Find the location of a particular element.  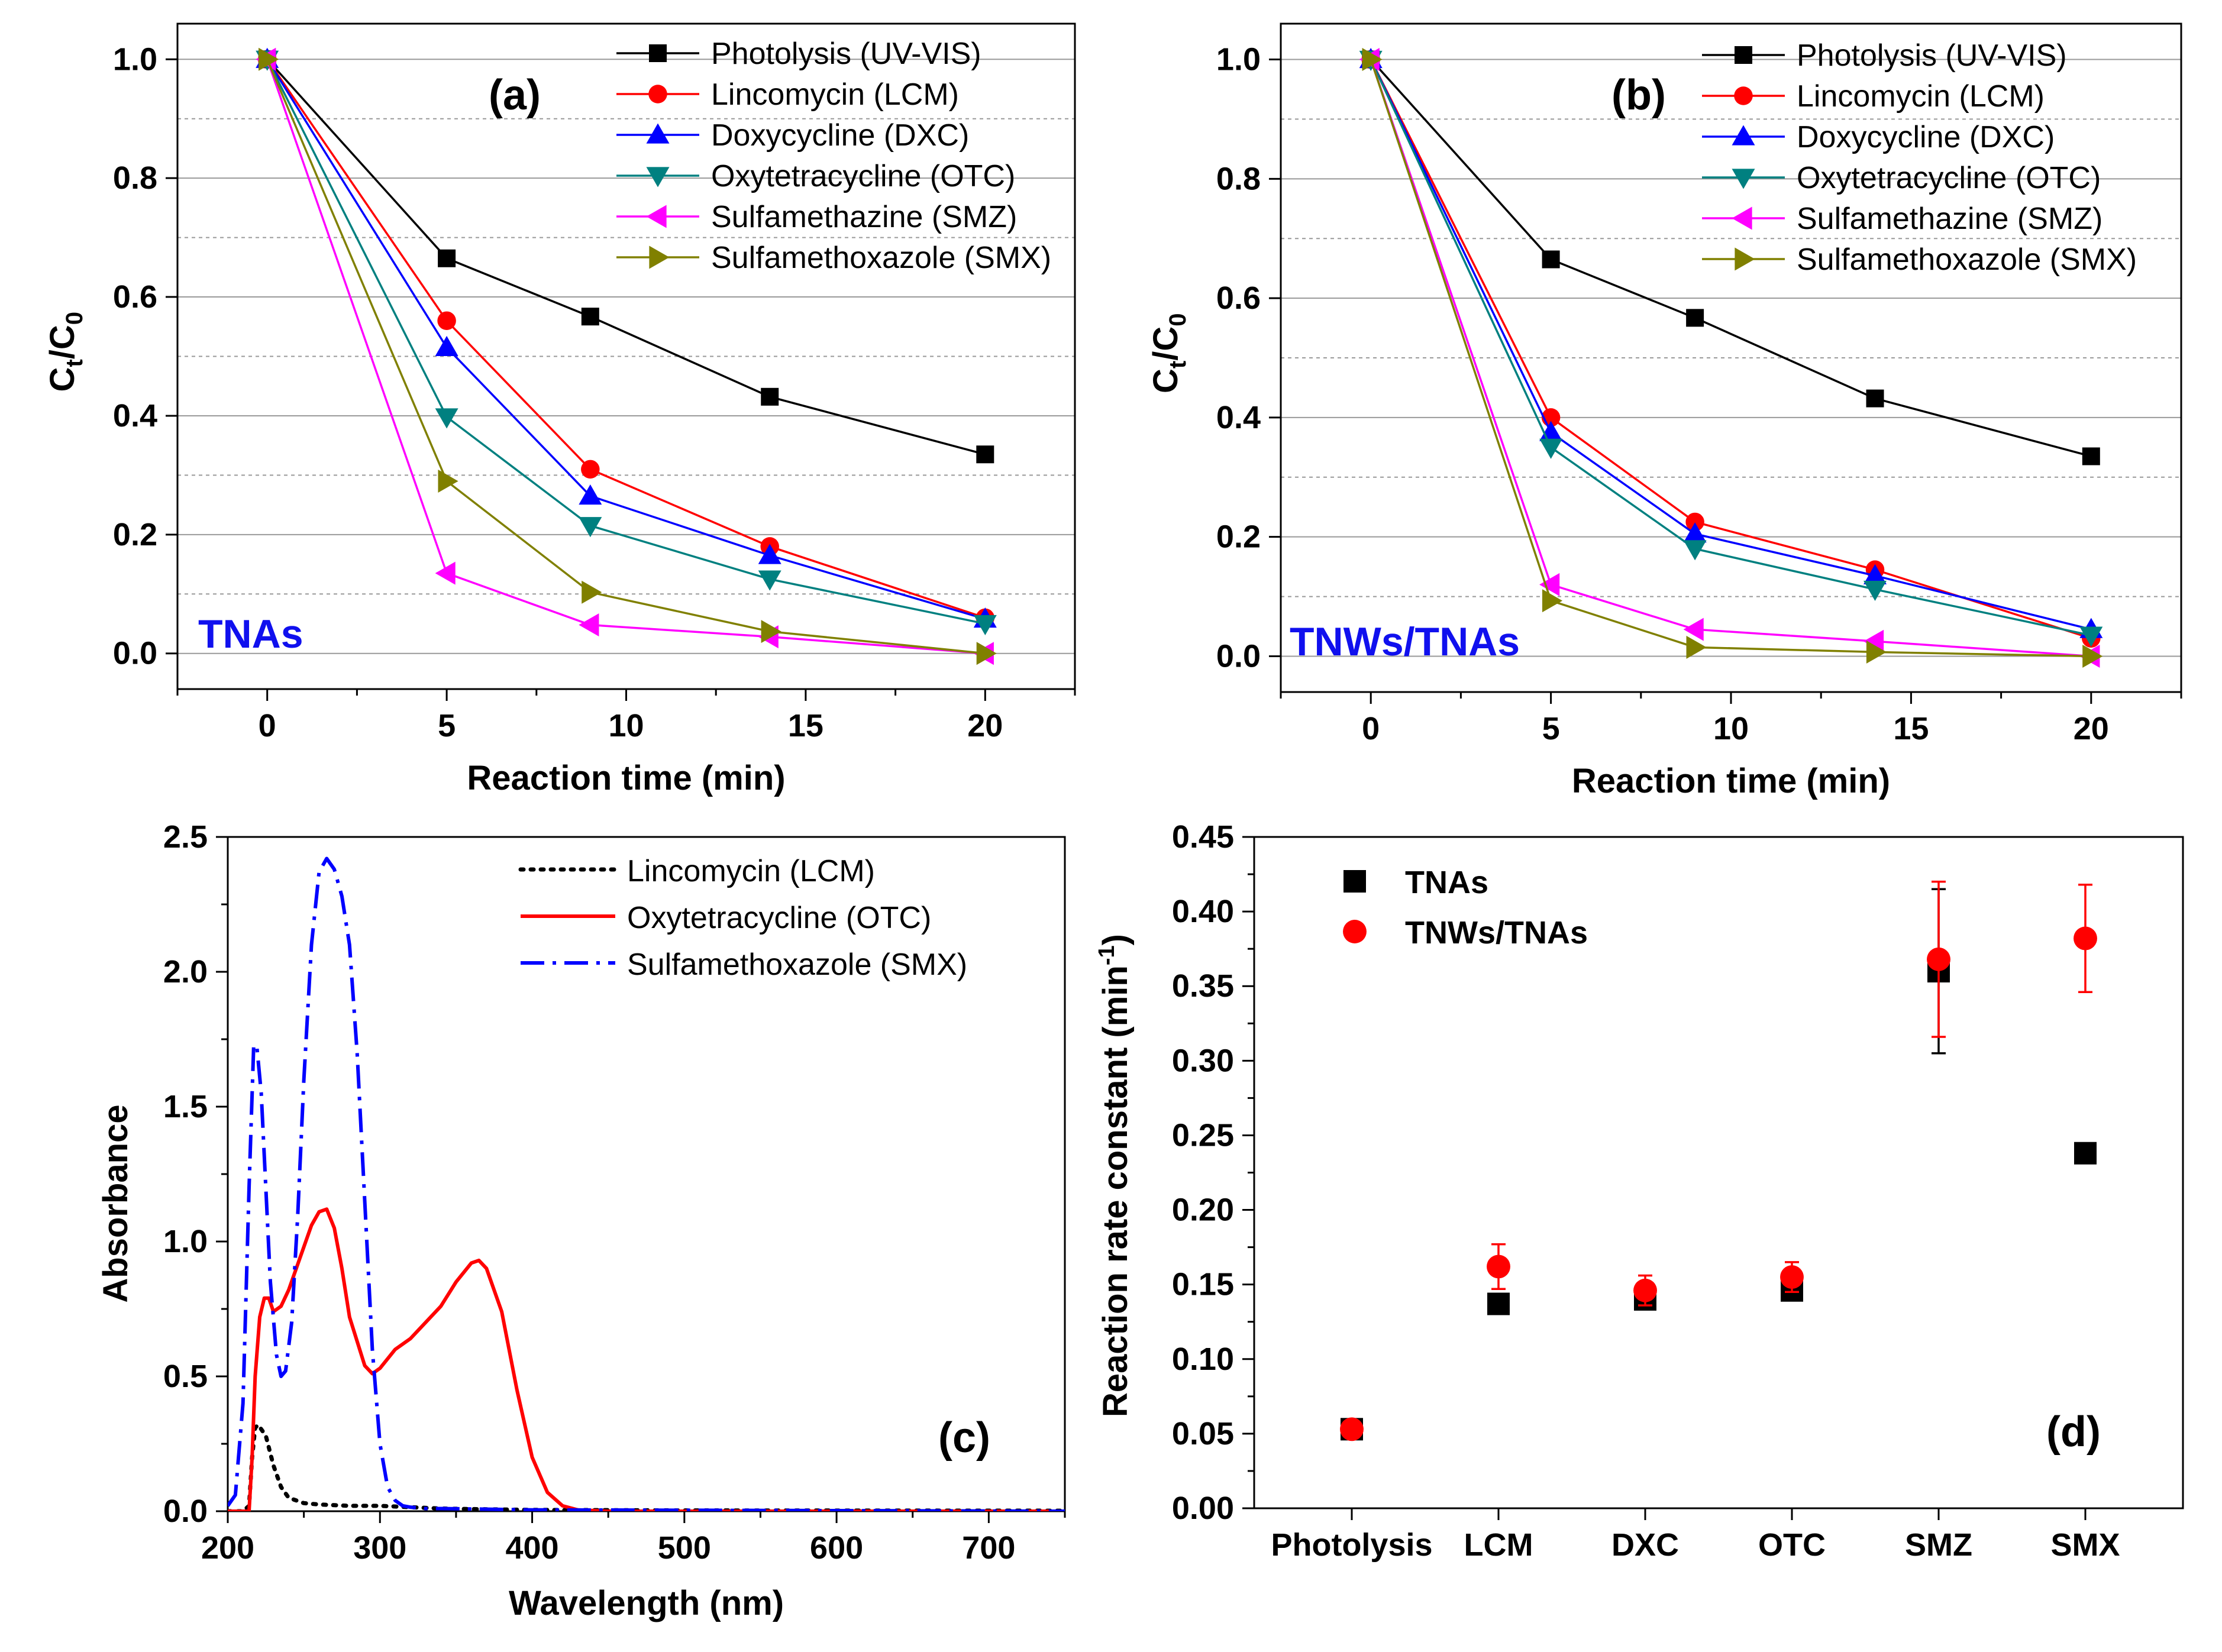

panel-b-xtick-label: 5 is located at coordinates (1551, 728).